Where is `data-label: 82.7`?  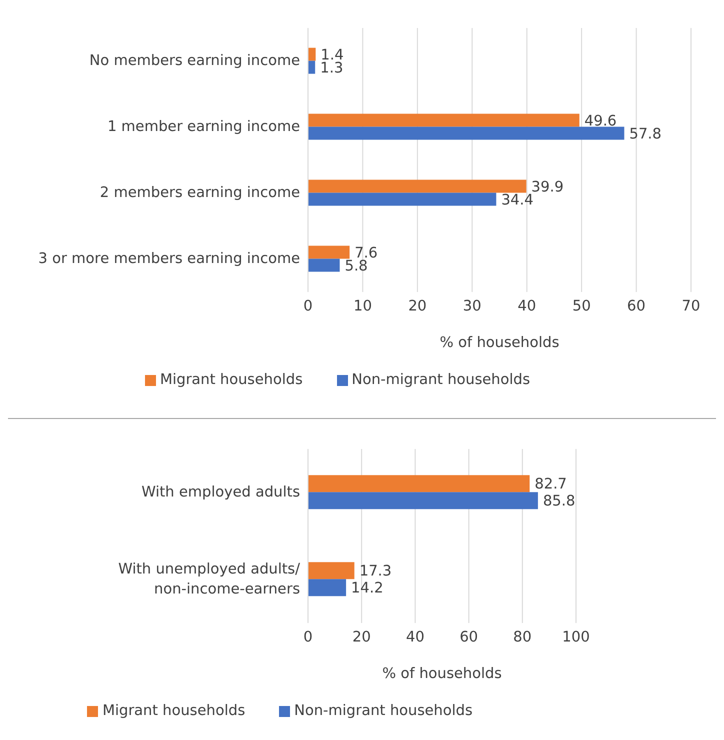 data-label: 82.7 is located at coordinates (550, 484).